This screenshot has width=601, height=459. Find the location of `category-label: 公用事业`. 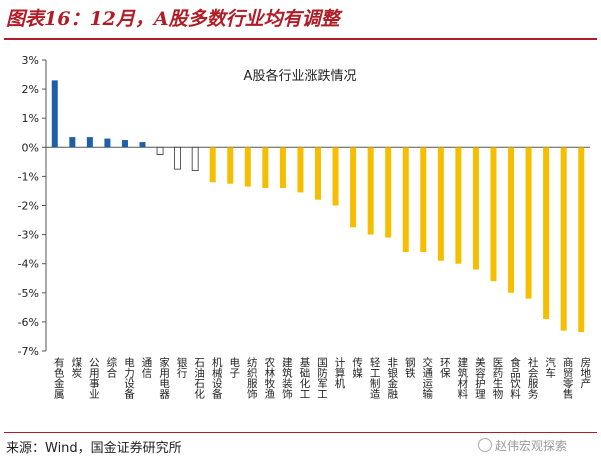

category-label: 公用事业 is located at coordinates (94, 378).